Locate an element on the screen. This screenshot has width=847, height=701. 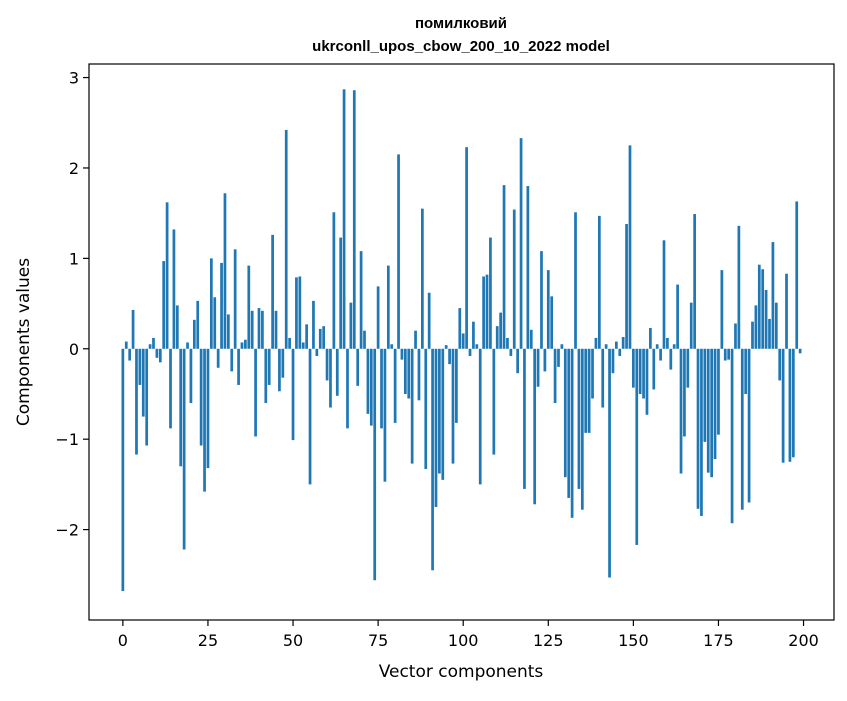
chart-title: помилковий is located at coordinates (461, 23).